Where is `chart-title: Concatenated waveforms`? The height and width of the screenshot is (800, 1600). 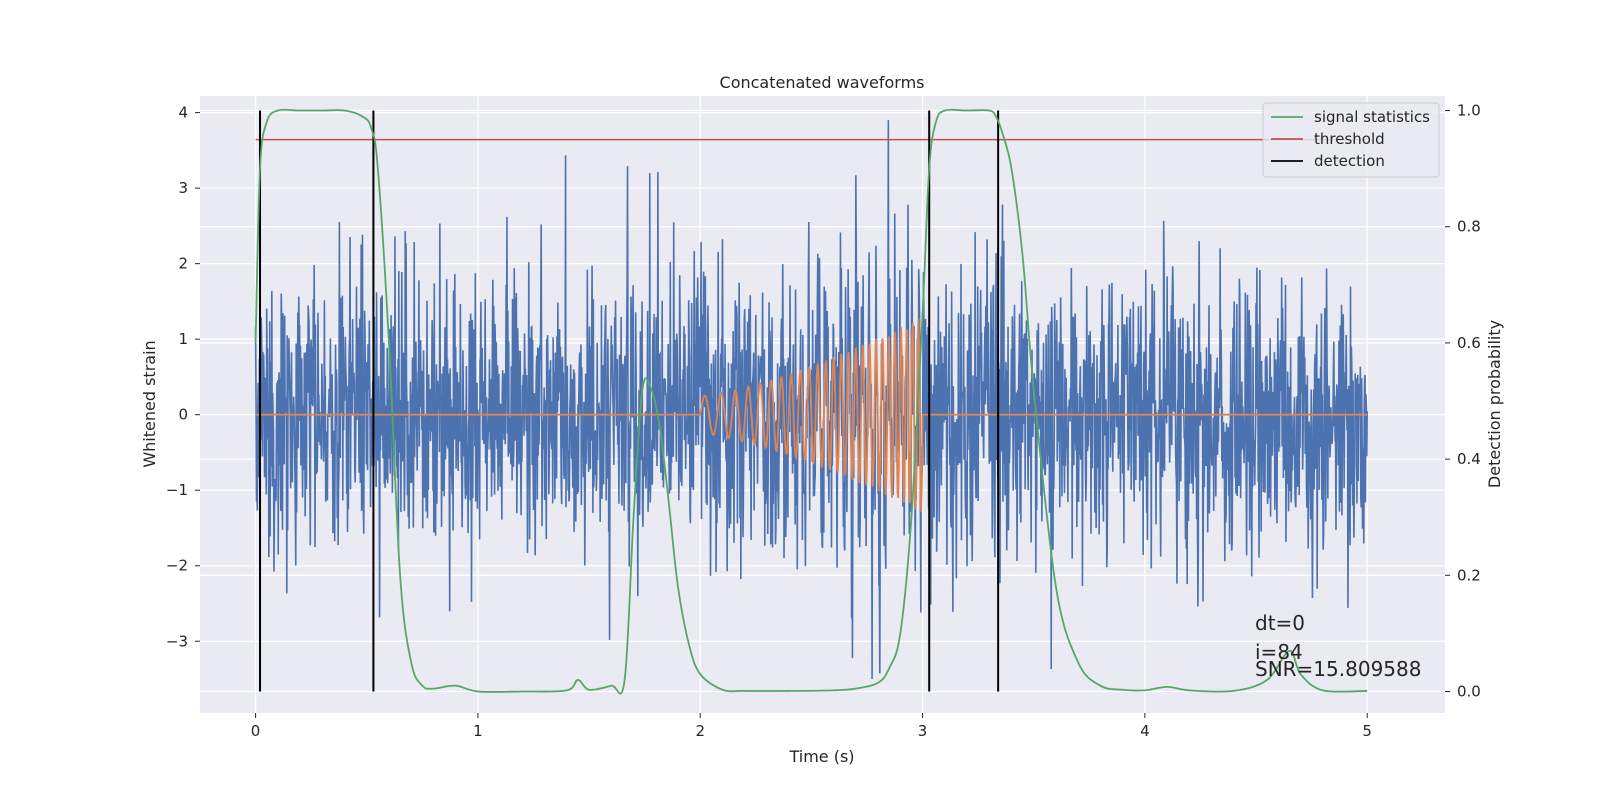 chart-title: Concatenated waveforms is located at coordinates (822, 82).